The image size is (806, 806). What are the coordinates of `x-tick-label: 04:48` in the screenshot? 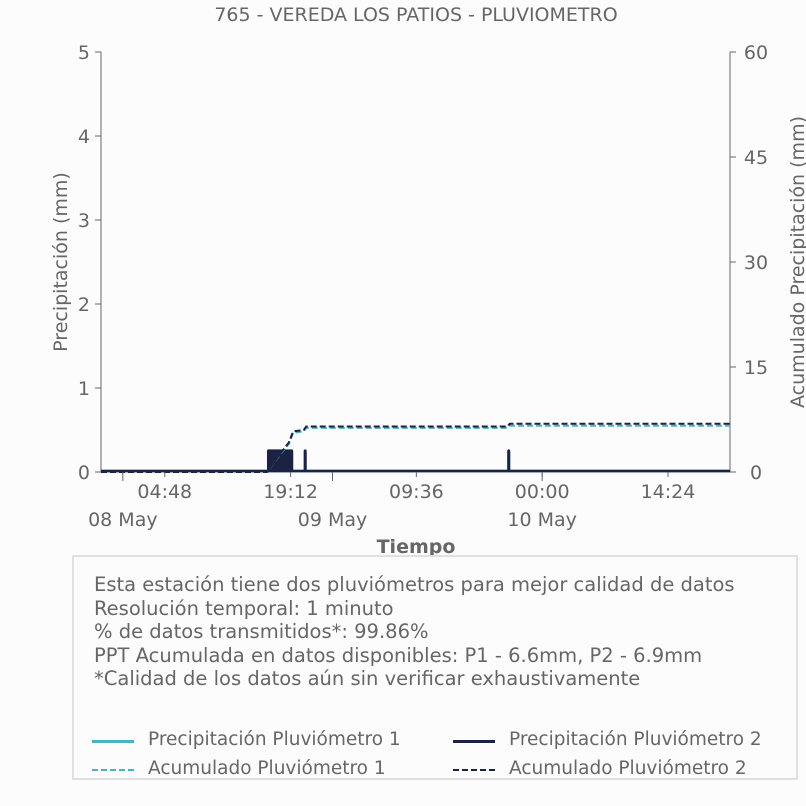 It's located at (164, 492).